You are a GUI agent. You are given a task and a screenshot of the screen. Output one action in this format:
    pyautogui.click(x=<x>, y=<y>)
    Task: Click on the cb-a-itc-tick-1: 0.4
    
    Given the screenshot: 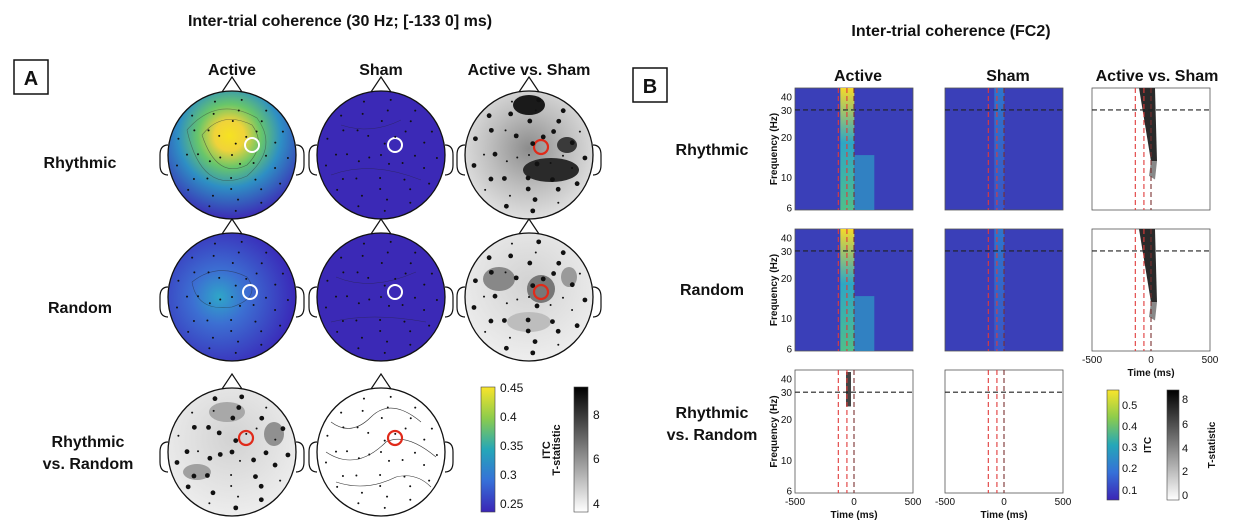 What is the action you would take?
    pyautogui.click(x=508, y=417)
    